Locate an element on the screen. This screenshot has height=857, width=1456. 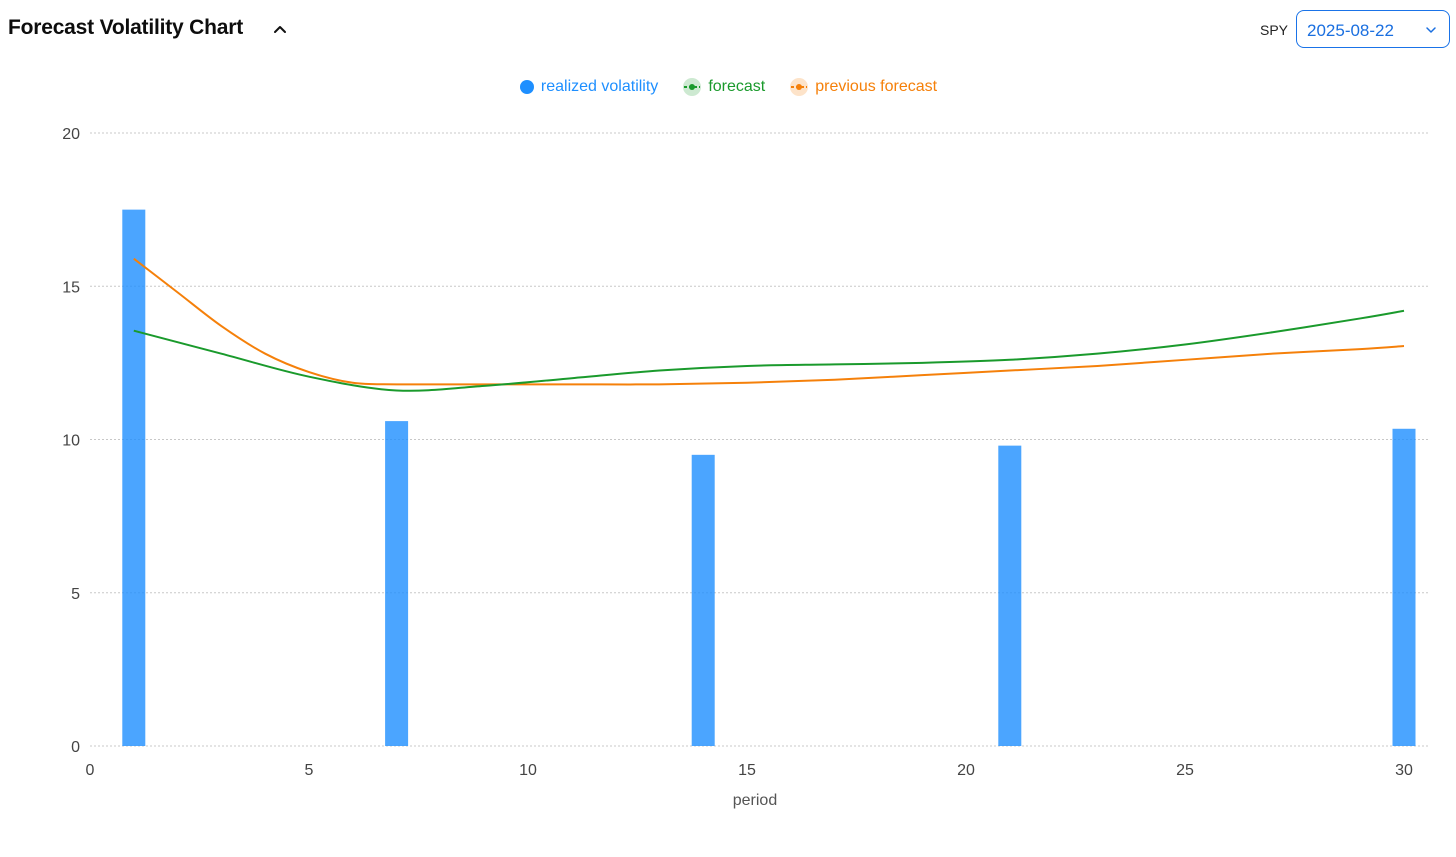
page-title: Forecast Volatility Chart is located at coordinates (126, 27).